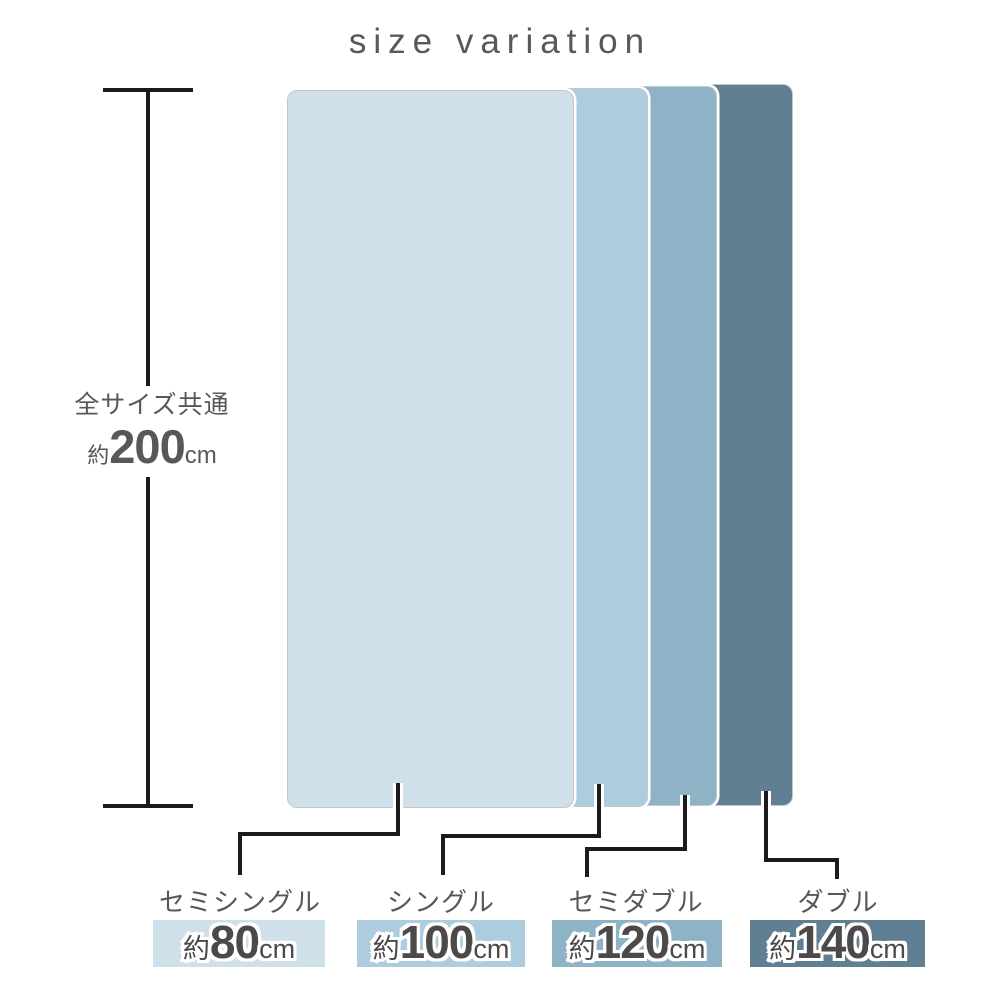  Describe the element at coordinates (239, 902) in the screenshot. I see `size-label-semi-single: セミシングル` at that location.